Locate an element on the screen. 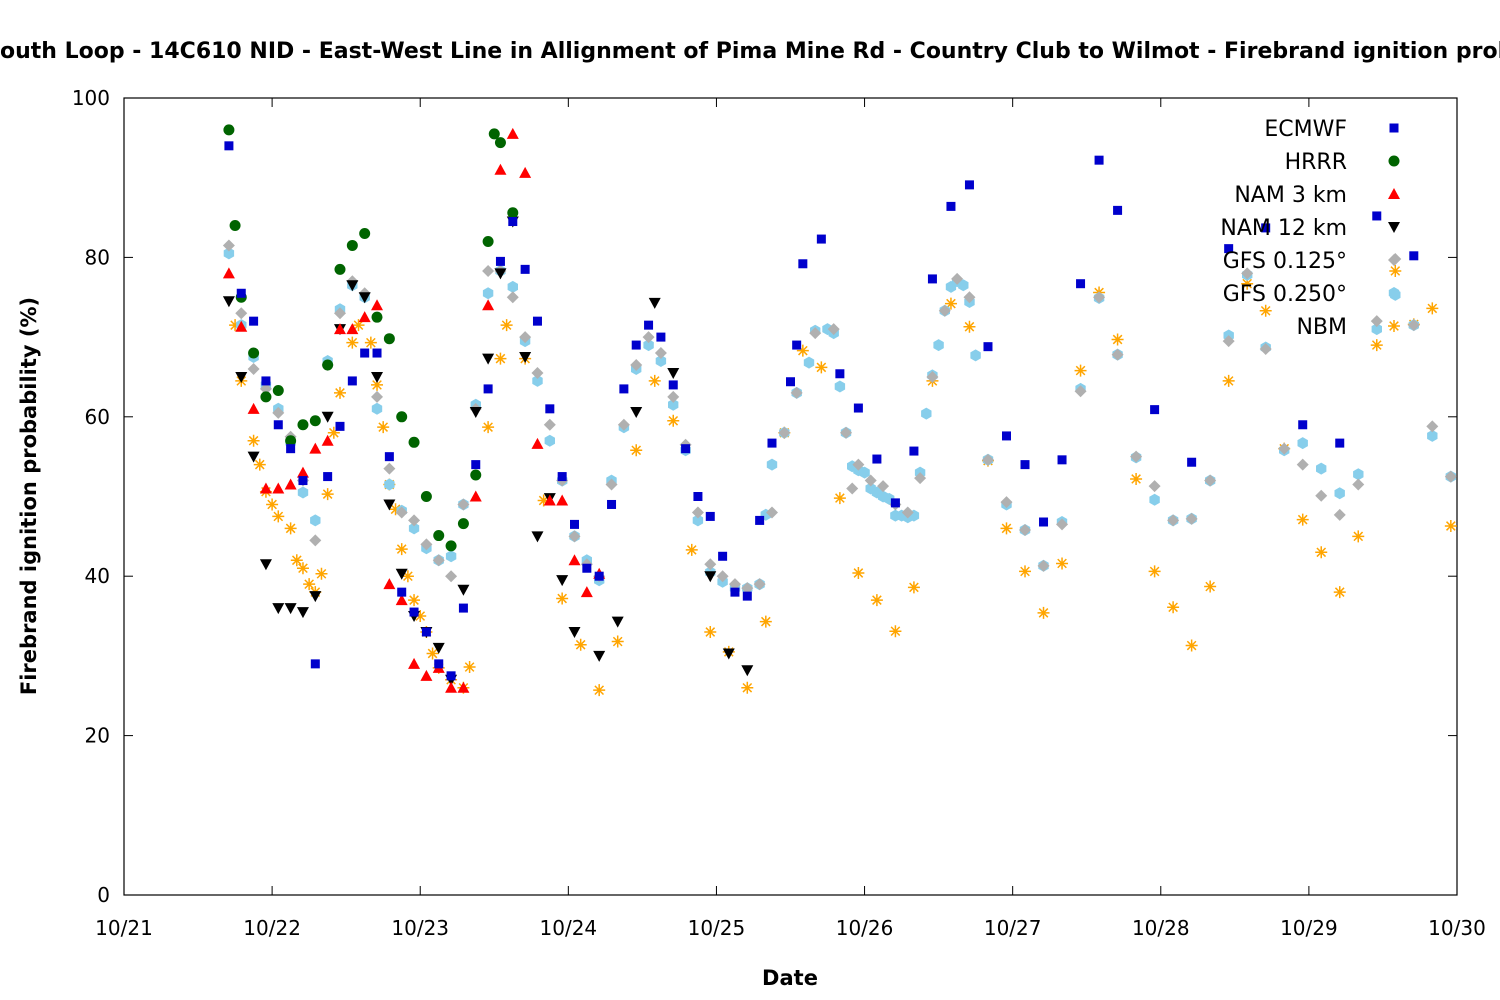 This screenshot has height=1000, width=1500. legend-label: NAM 12 km is located at coordinates (1283, 228).